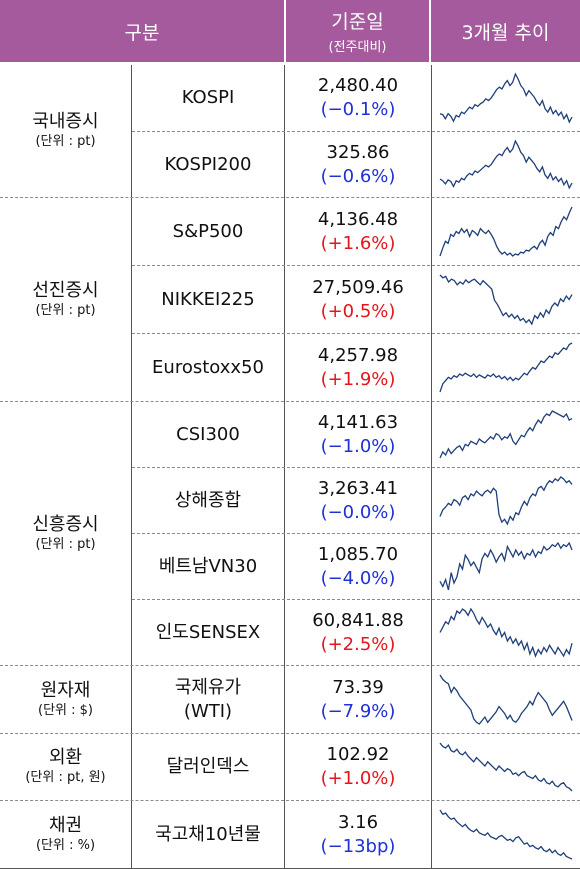  I want to click on instrument-name: S&P500, so click(208, 231).